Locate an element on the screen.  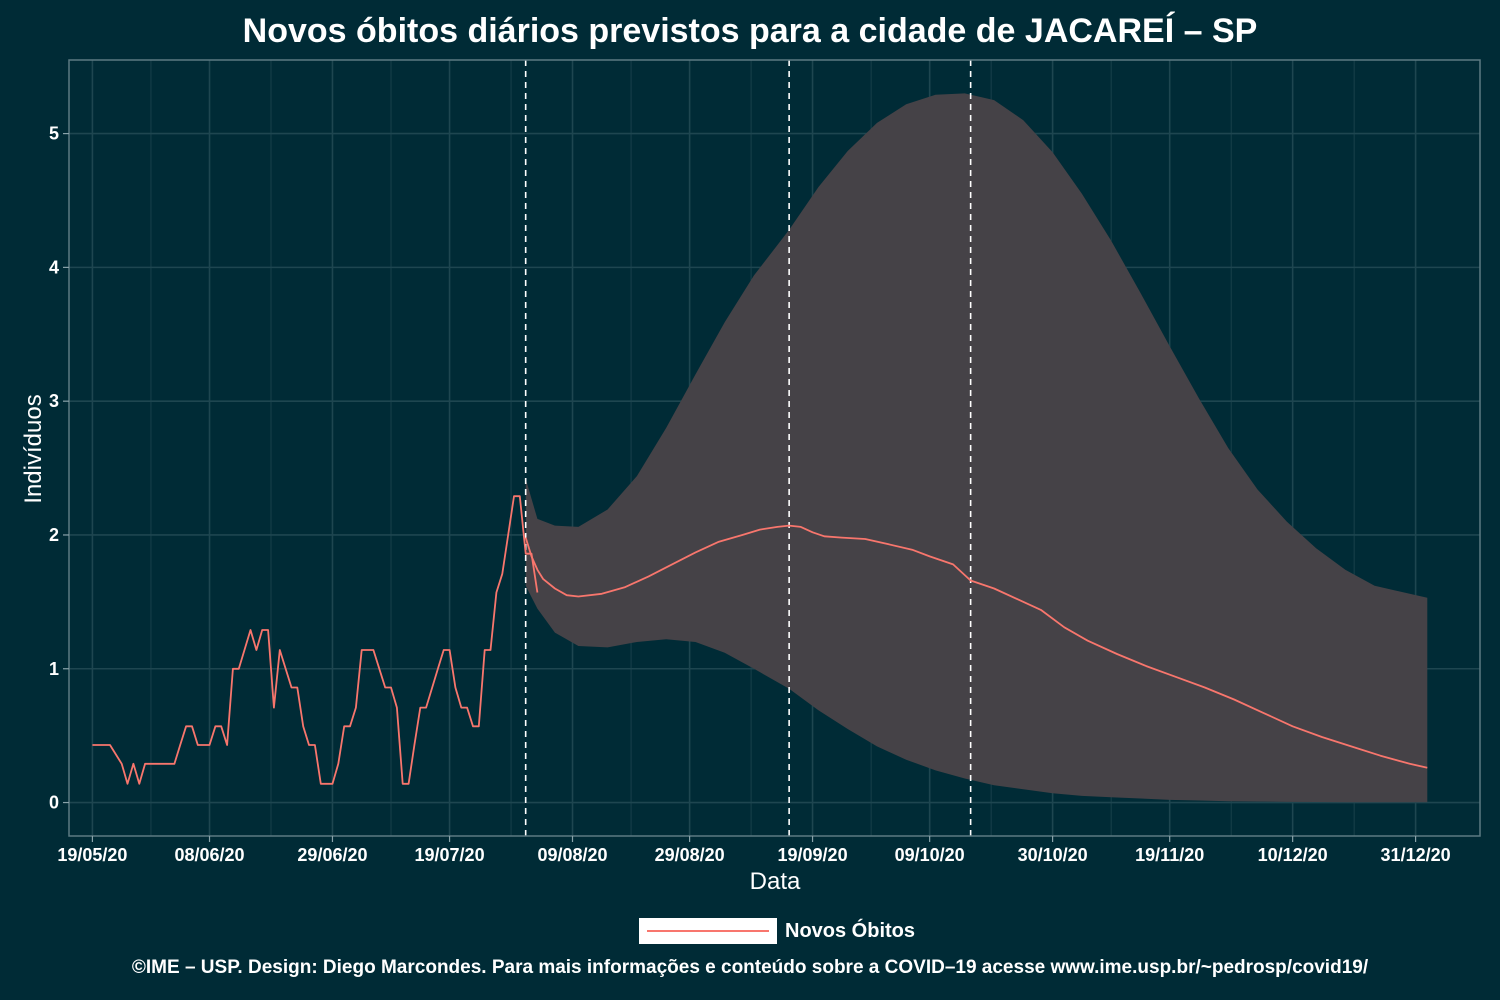
legend-key-novos-obitos is located at coordinates (708, 931).